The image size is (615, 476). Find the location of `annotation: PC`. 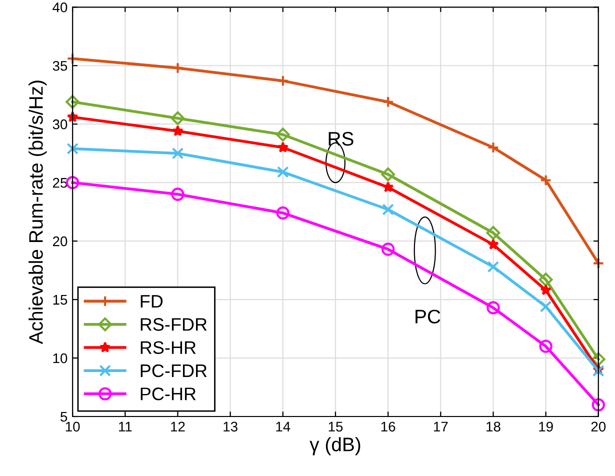

annotation: PC is located at coordinates (428, 317).